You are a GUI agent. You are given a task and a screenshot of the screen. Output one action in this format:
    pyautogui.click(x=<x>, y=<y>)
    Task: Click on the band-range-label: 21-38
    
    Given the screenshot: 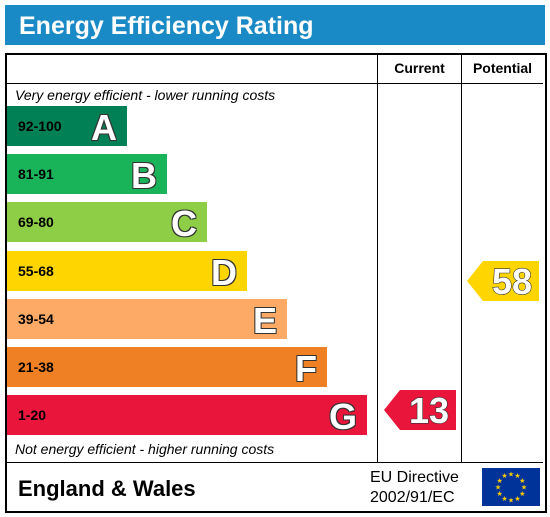 What is the action you would take?
    pyautogui.click(x=36, y=367)
    